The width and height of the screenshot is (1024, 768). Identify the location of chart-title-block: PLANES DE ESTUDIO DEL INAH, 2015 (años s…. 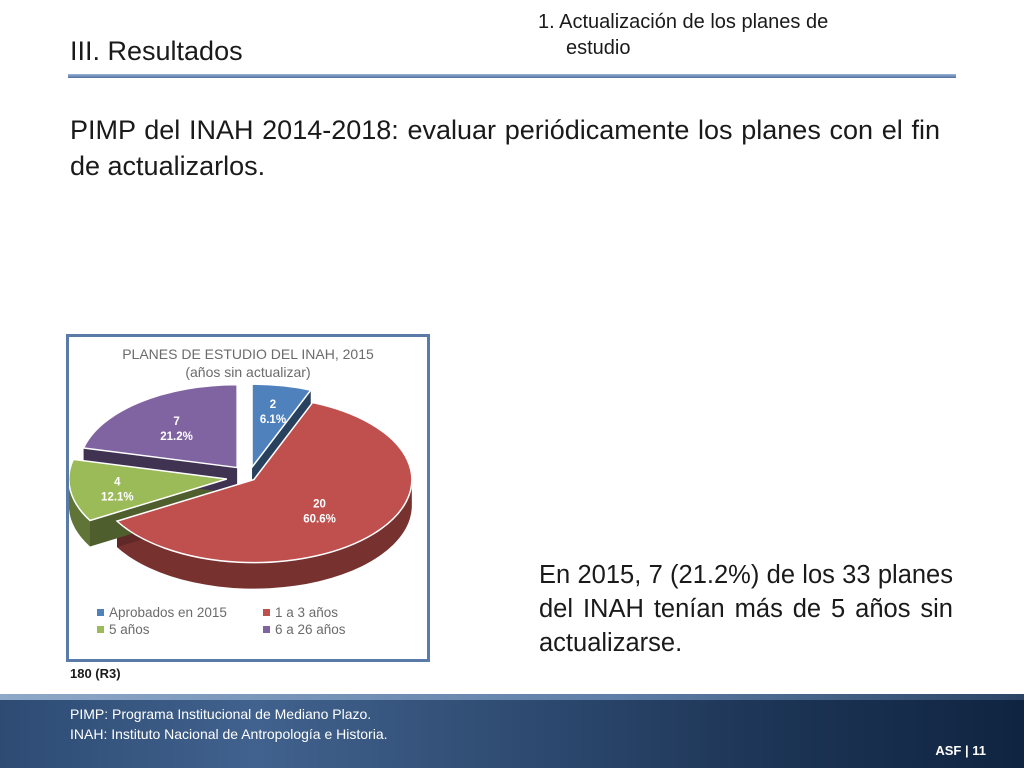
(248, 363).